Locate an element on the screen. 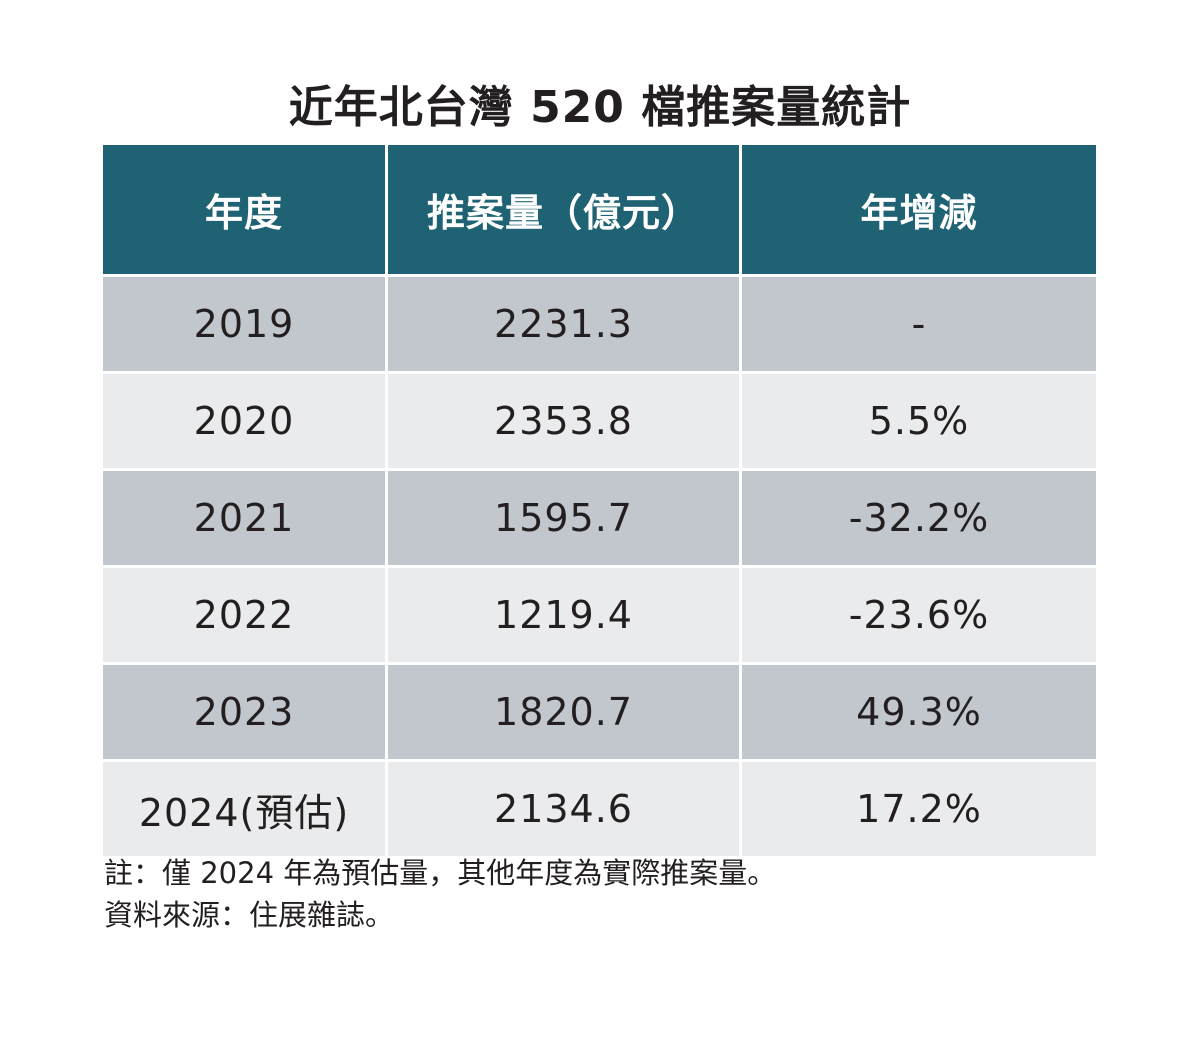 This screenshot has height=1038, width=1200. cell-growth: 5.5% is located at coordinates (919, 421).